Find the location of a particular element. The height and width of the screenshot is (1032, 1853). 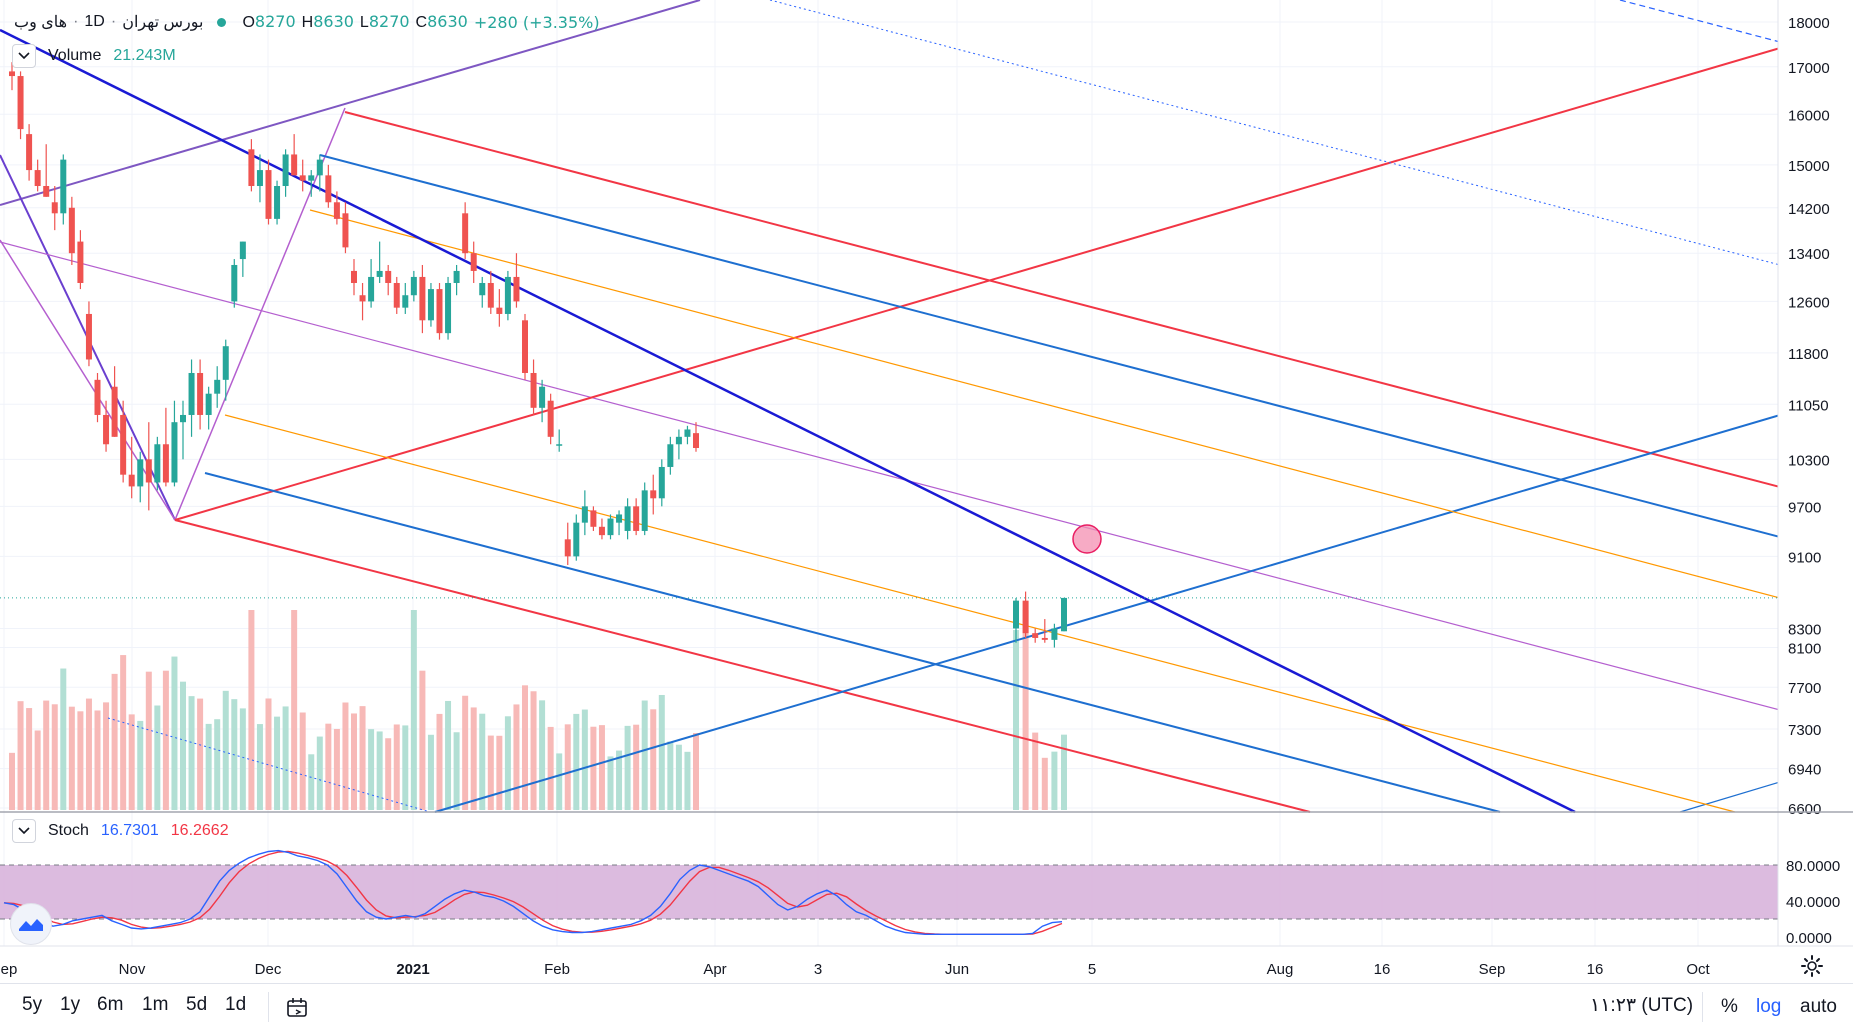

stoch-collapse-button is located at coordinates (24, 831).